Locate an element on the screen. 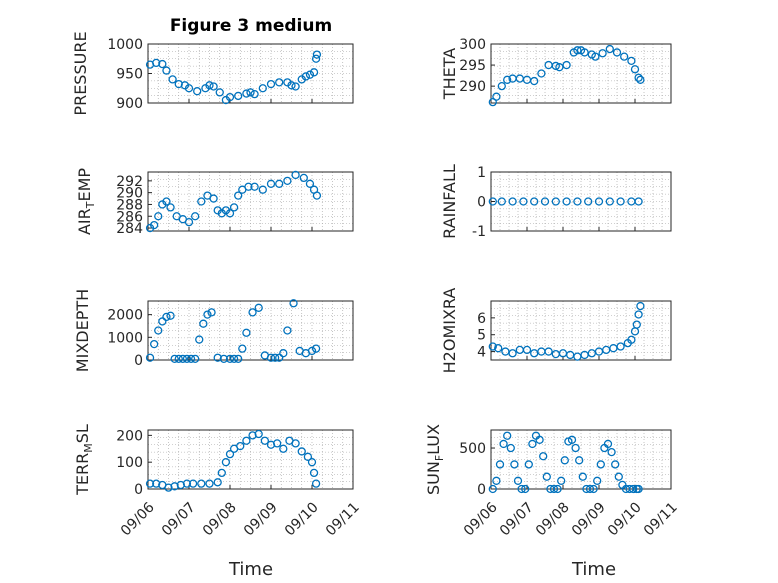  y-tick-label: 500 is located at coordinates (472, 449).